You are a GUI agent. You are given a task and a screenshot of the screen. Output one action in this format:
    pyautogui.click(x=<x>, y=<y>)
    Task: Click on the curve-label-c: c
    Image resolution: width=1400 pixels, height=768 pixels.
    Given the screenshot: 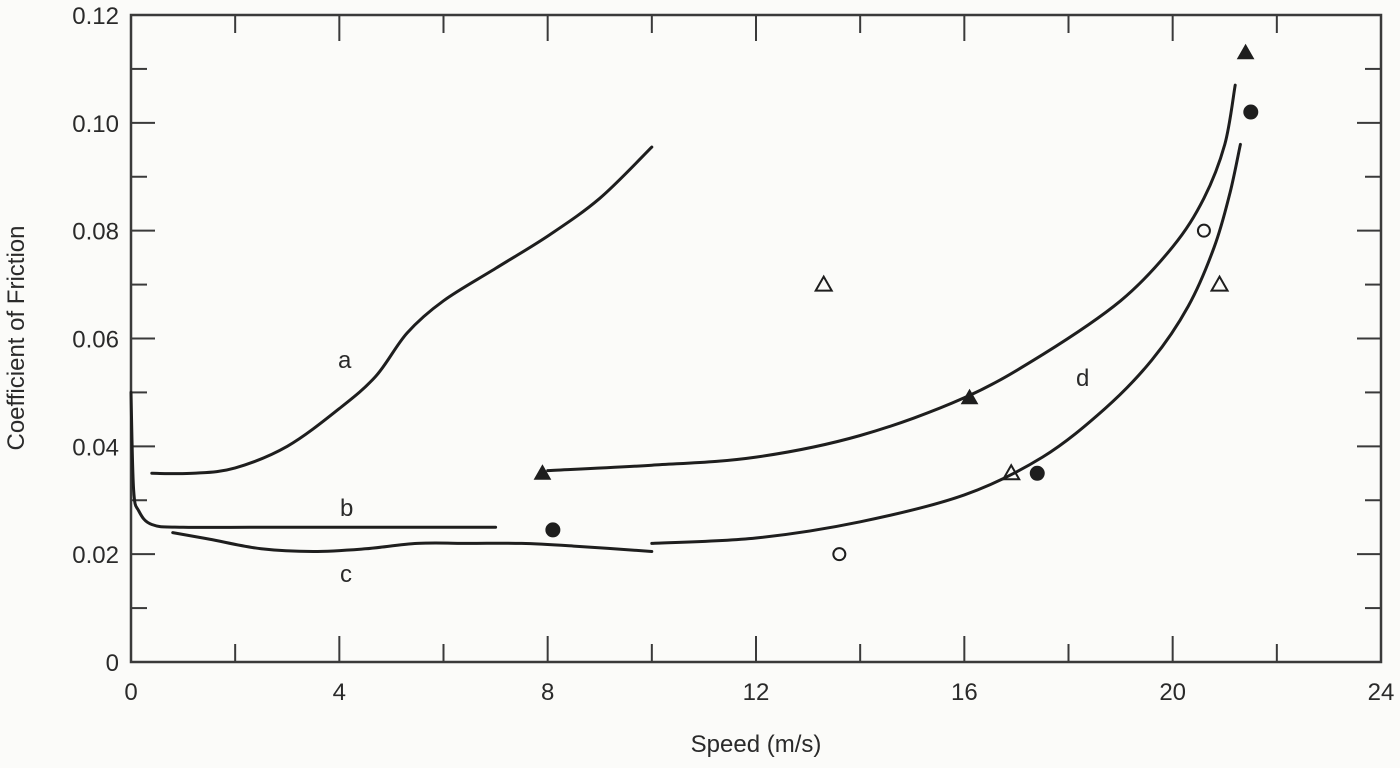 What is the action you would take?
    pyautogui.click(x=346, y=574)
    